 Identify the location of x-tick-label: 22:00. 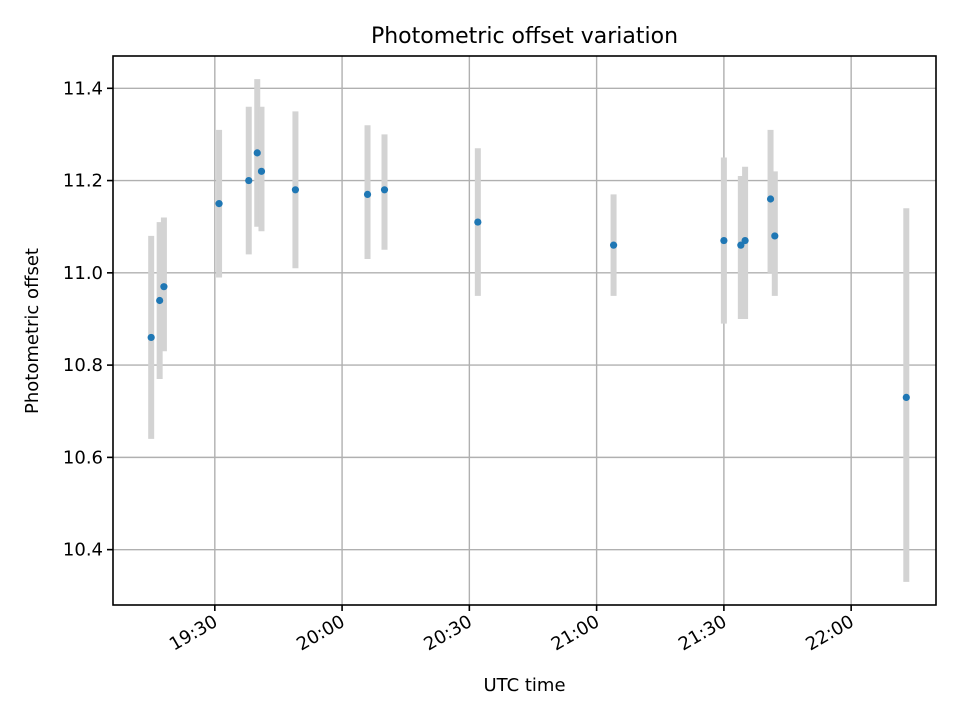
(829, 633).